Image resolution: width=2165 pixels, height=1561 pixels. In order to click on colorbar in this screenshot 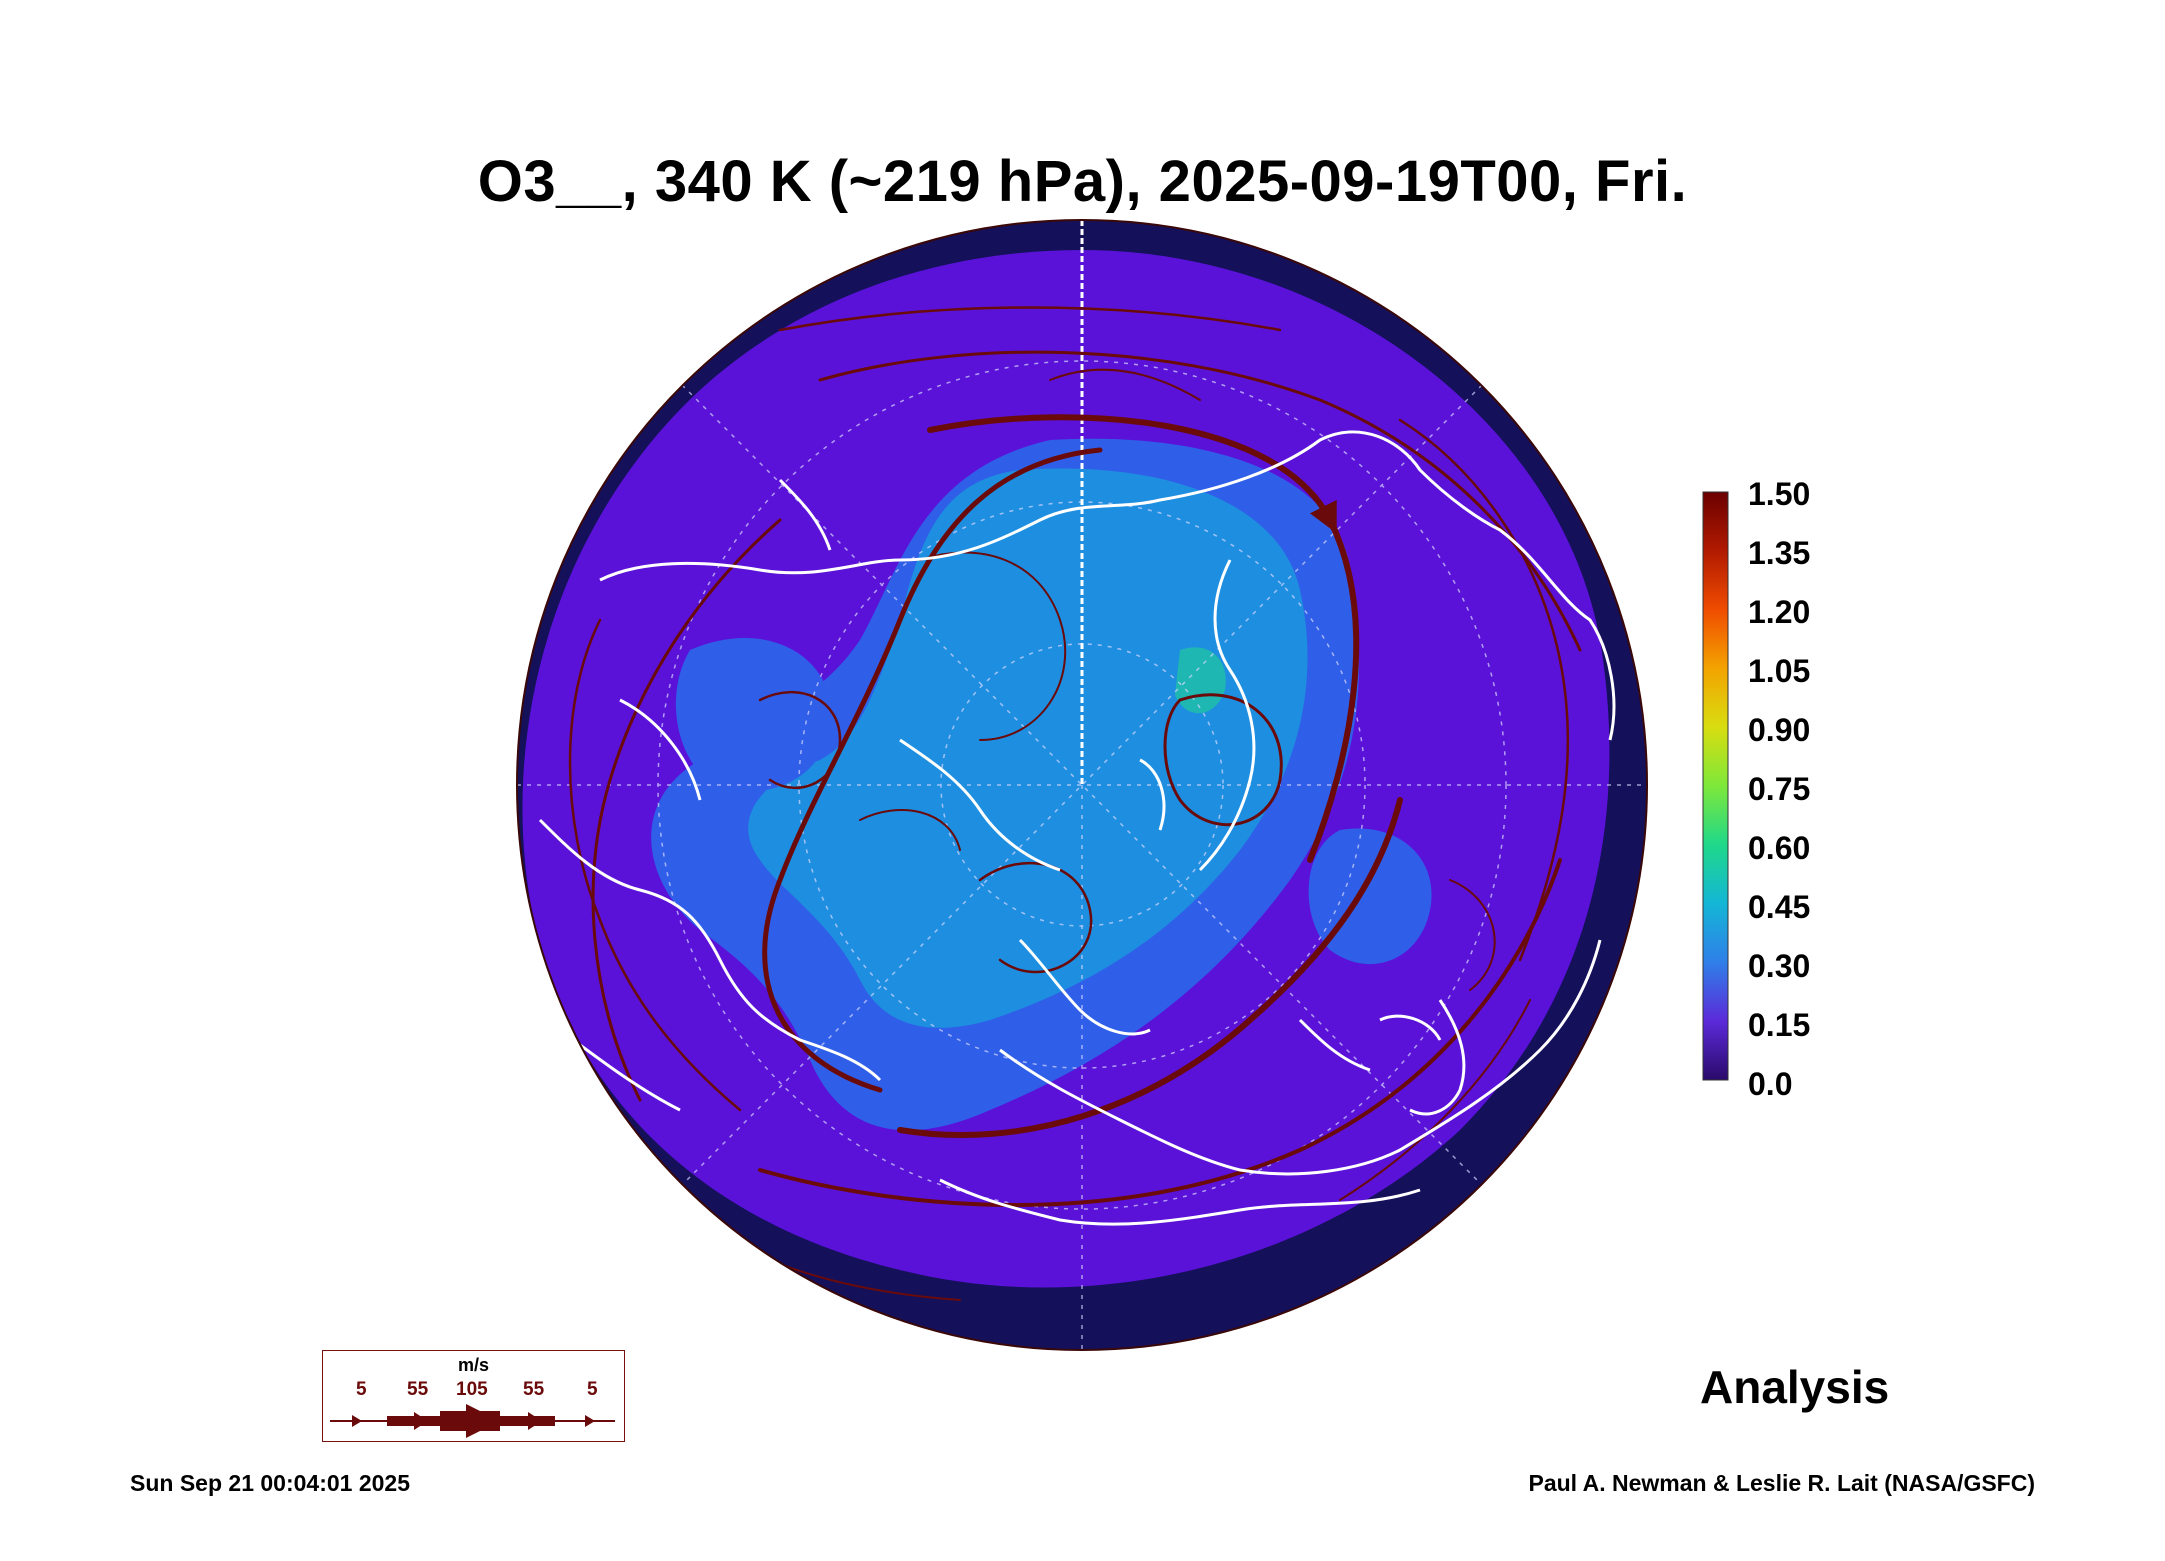, I will do `click(1715, 786)`.